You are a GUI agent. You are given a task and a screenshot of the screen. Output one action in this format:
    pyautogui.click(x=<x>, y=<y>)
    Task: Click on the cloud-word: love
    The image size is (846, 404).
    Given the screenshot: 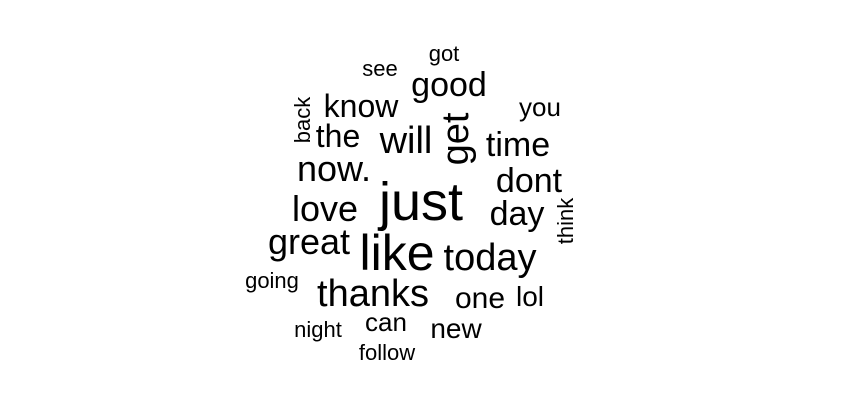 What is the action you would take?
    pyautogui.click(x=325, y=208)
    